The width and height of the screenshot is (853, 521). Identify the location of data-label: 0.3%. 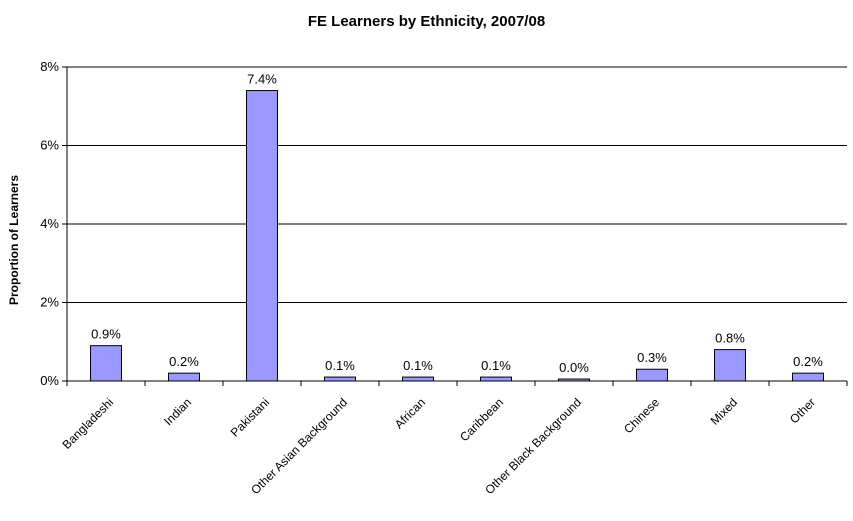
(652, 357).